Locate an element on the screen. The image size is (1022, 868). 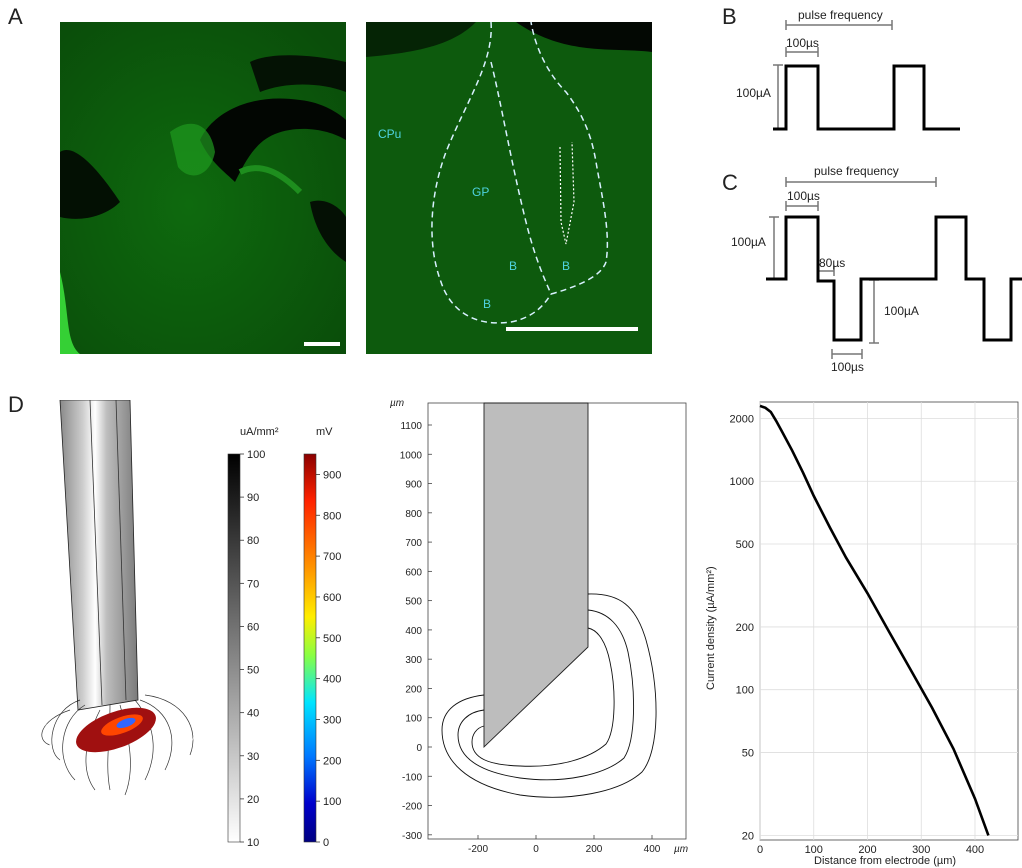
geometry-y-tick: 300 is located at coordinates (413, 660).